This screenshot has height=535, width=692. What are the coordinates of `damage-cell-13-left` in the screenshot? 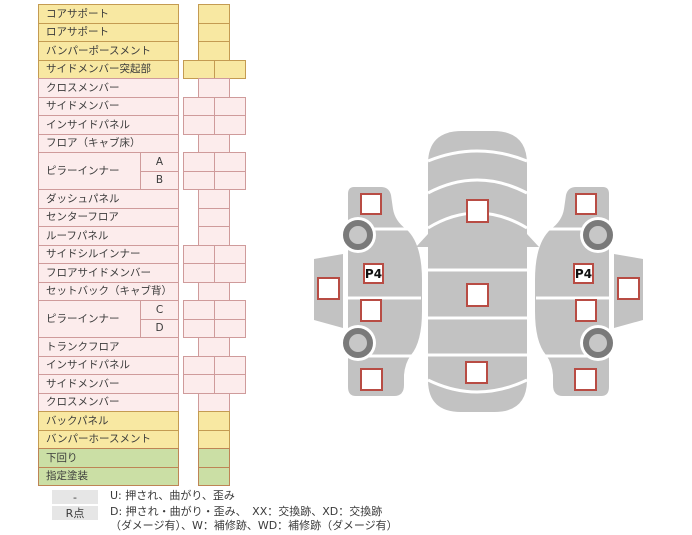 It's located at (199, 254).